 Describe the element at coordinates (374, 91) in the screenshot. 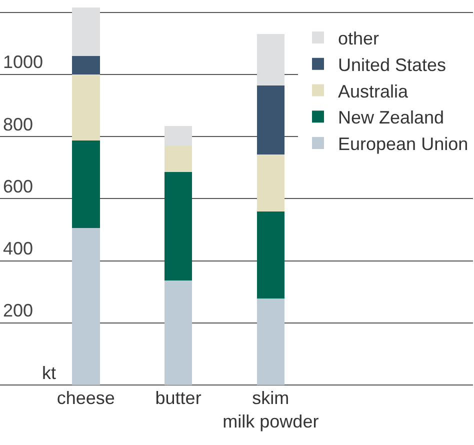

I see `legend-label: Australia` at that location.